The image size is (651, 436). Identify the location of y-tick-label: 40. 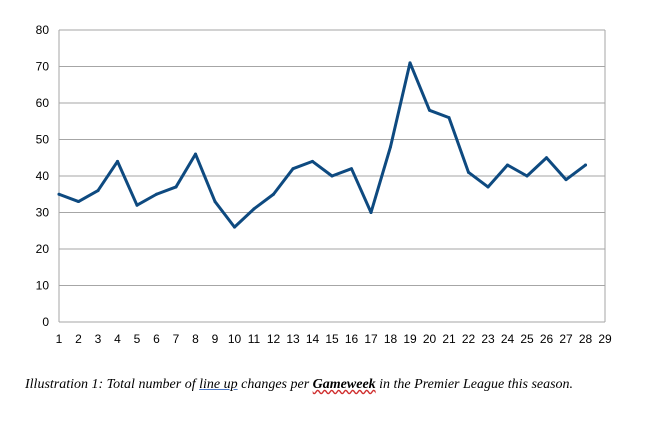
(43, 176).